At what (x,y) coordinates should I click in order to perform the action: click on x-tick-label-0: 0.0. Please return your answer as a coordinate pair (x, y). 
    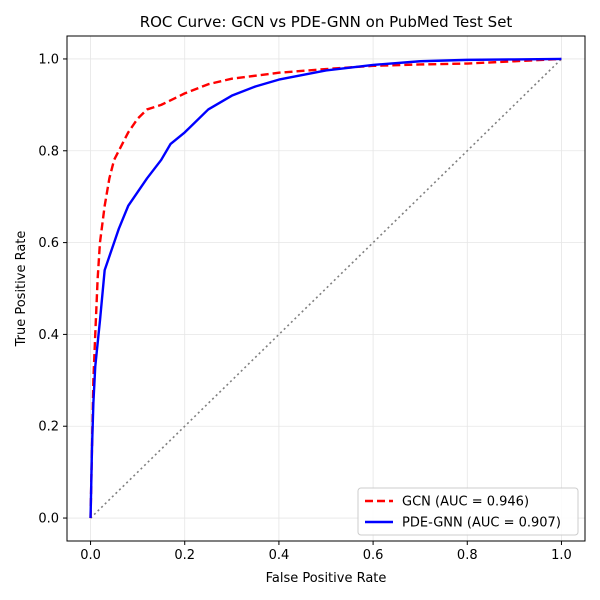
    Looking at the image, I should click on (90, 555).